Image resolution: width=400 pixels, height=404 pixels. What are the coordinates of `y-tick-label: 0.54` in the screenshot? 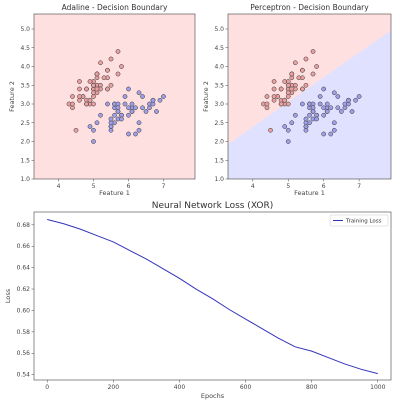 It's located at (24, 375).